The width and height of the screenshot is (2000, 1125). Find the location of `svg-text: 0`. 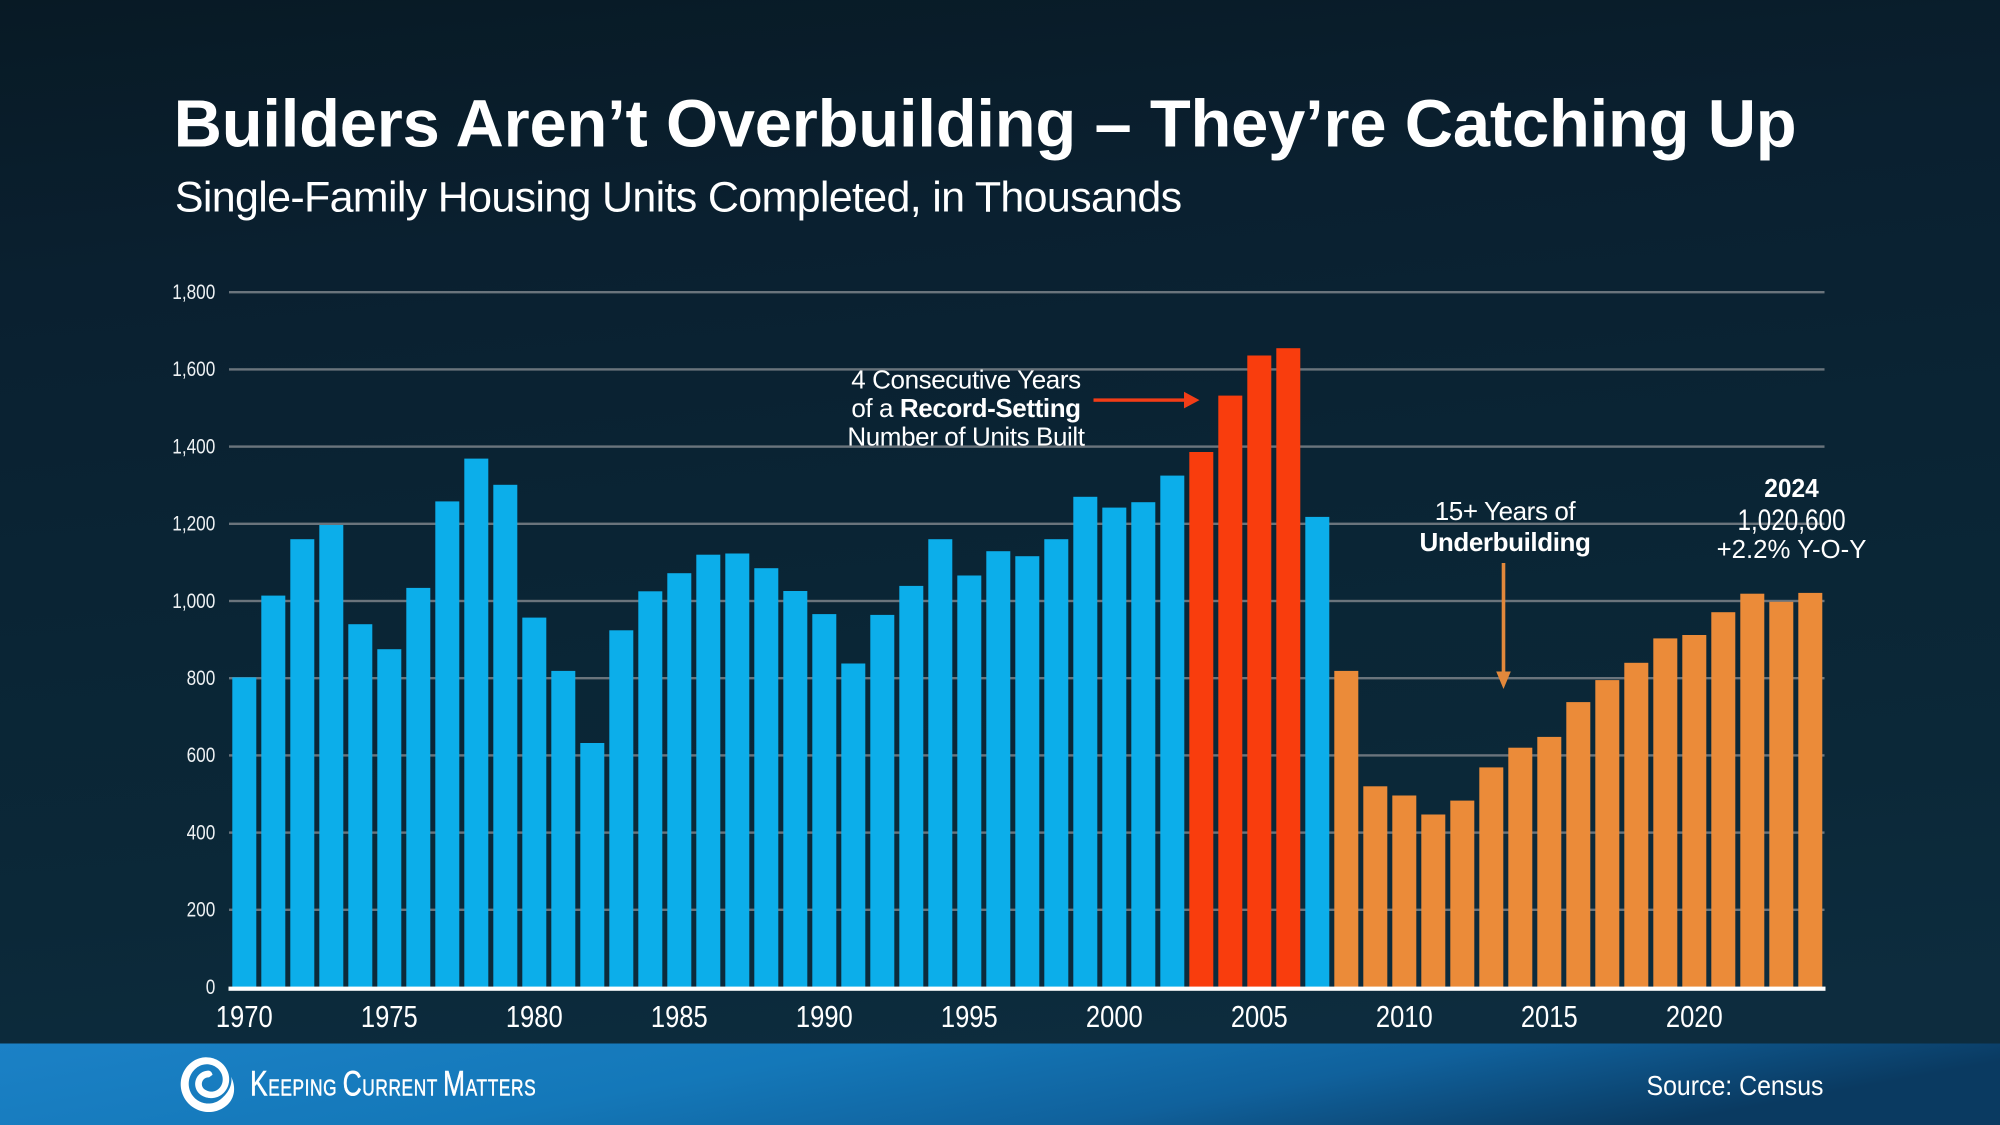

svg-text: 0 is located at coordinates (211, 987).